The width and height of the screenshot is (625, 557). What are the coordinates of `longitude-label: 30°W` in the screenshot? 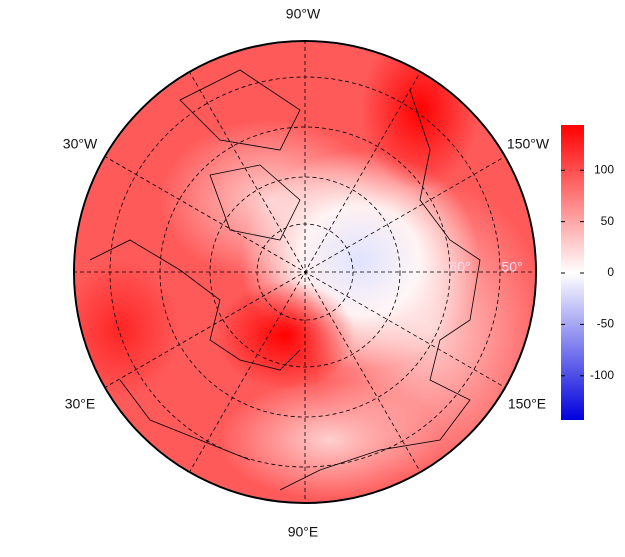 It's located at (80, 144).